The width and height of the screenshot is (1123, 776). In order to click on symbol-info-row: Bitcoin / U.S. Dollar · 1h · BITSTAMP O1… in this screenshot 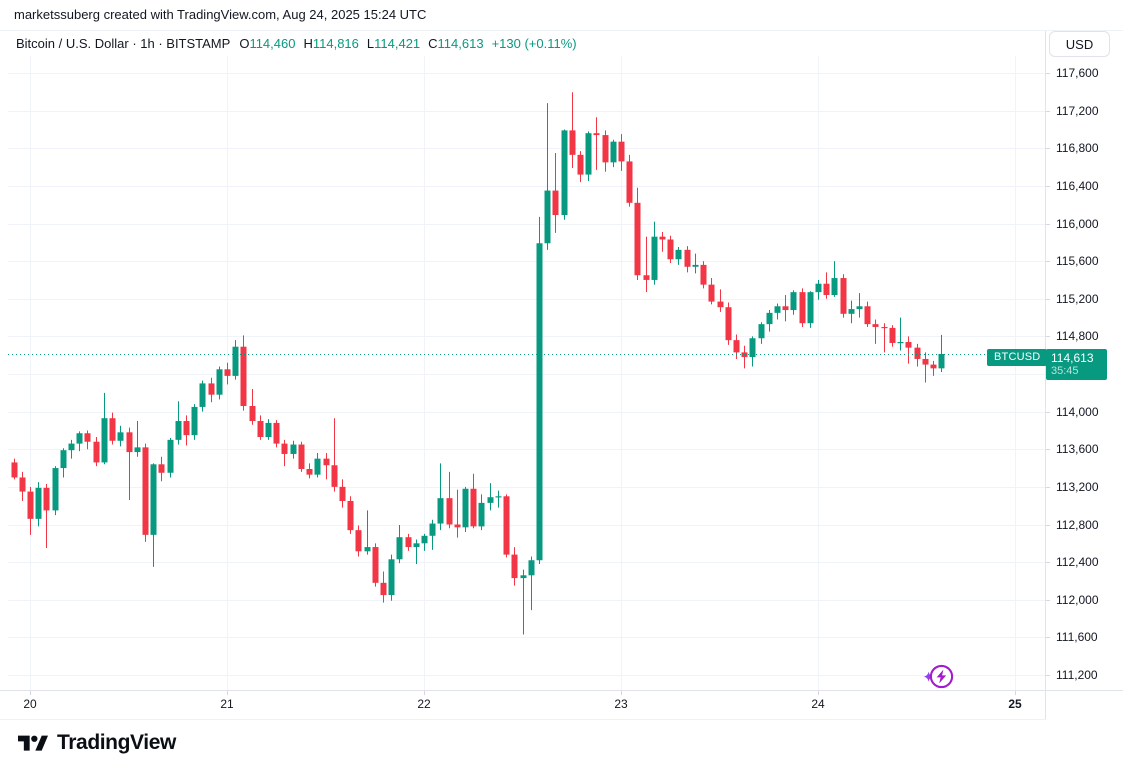, I will do `click(296, 43)`.